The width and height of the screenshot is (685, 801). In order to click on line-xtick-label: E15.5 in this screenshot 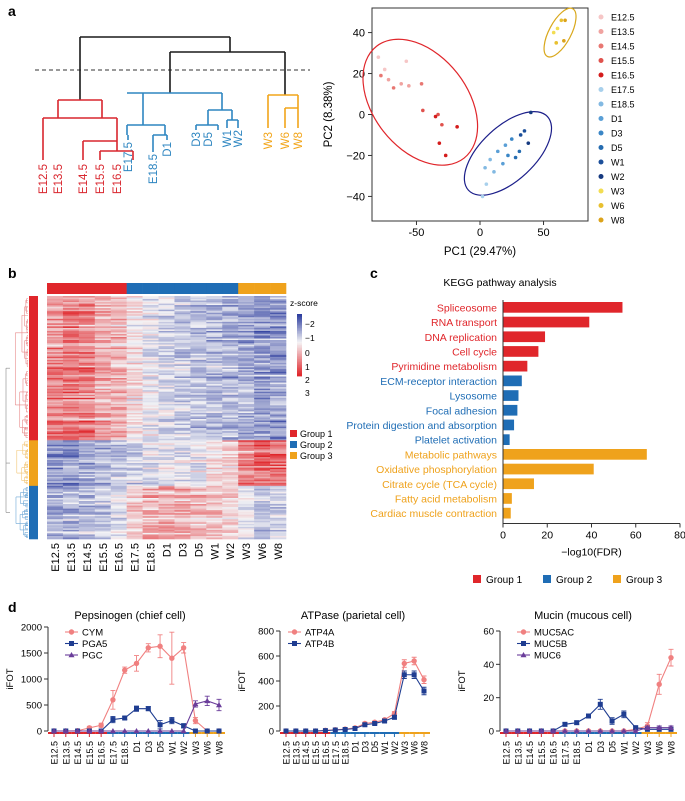, I will do `click(542, 753)`.